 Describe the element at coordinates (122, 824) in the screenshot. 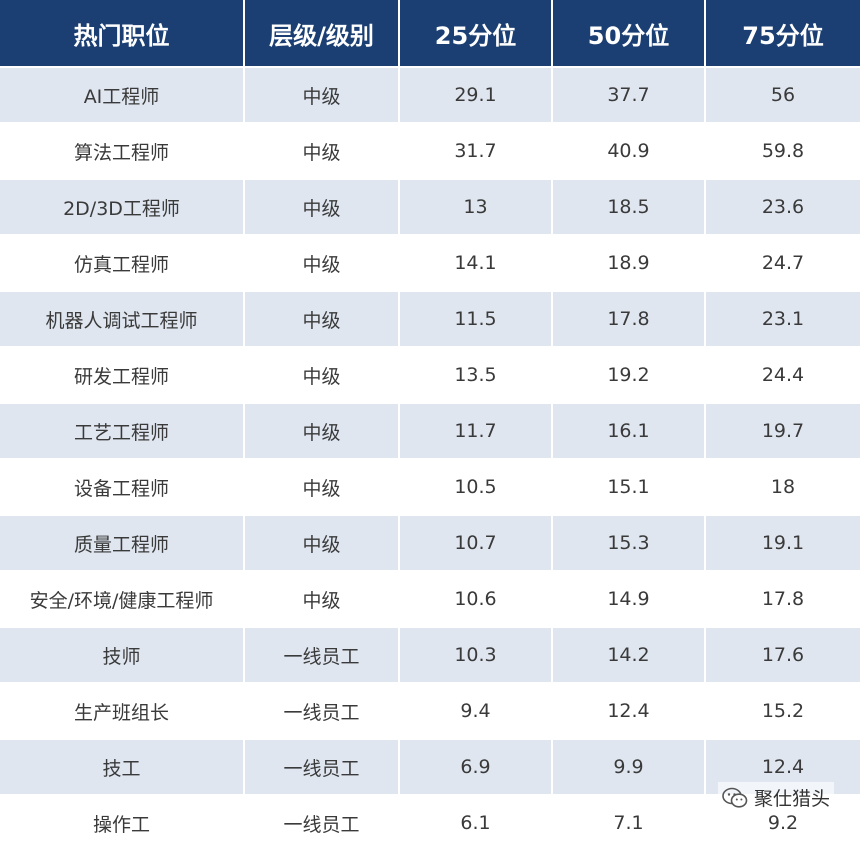

I see `cell-position: 操作工` at that location.